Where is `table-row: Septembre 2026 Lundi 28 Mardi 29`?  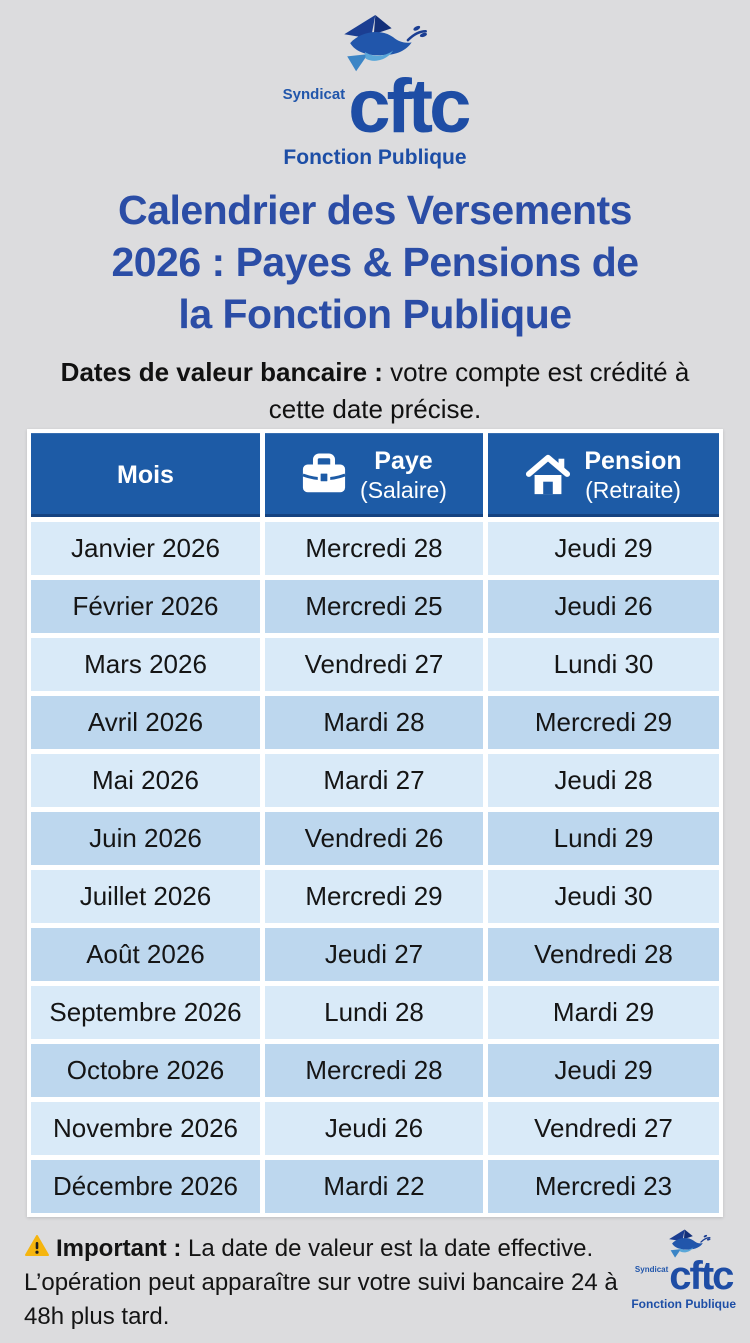 table-row: Septembre 2026 Lundi 28 Mardi 29 is located at coordinates (375, 1012).